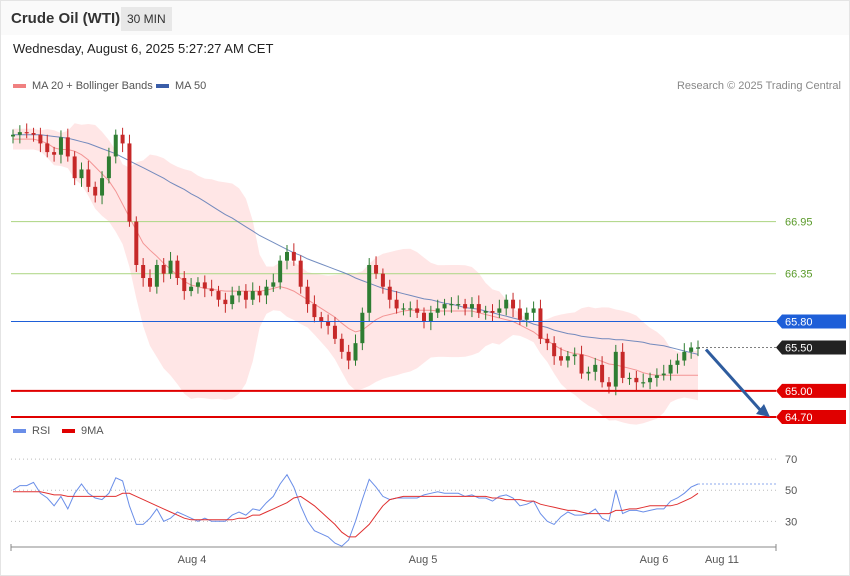 The height and width of the screenshot is (576, 850). I want to click on forecast-arrow-shaft, so click(734, 380).